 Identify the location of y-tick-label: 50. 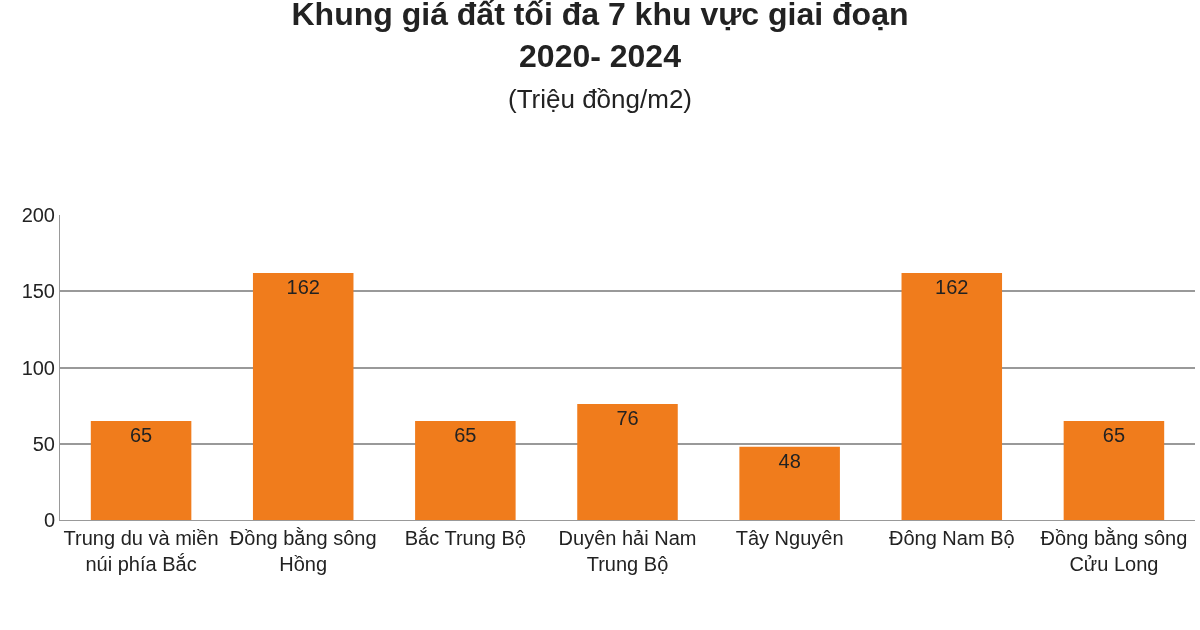
(43, 443).